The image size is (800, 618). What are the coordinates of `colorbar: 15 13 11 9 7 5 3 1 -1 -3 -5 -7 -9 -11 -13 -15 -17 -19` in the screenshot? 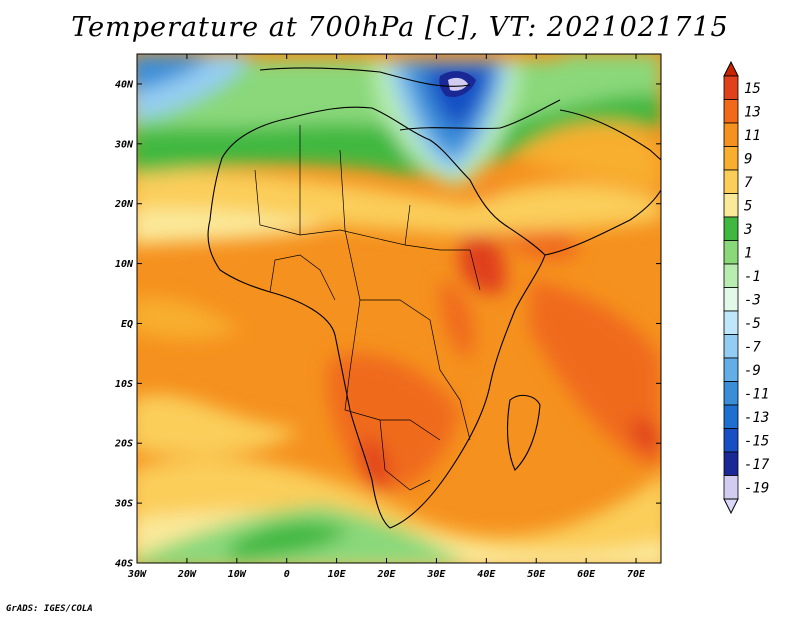 It's located at (746, 287).